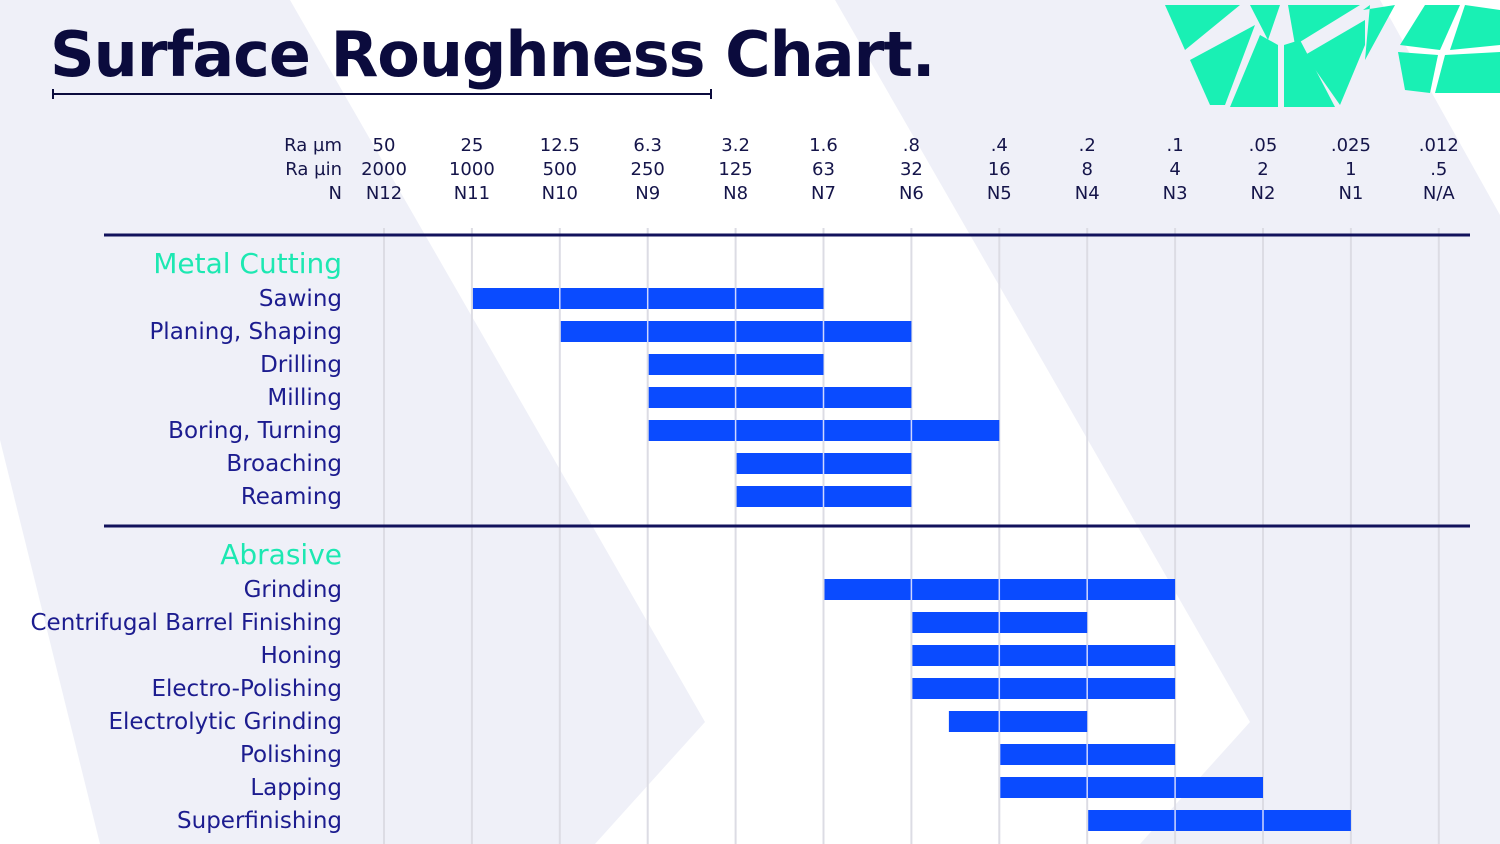 This screenshot has width=1500, height=844. I want to click on tick-label: N11, so click(472, 193).